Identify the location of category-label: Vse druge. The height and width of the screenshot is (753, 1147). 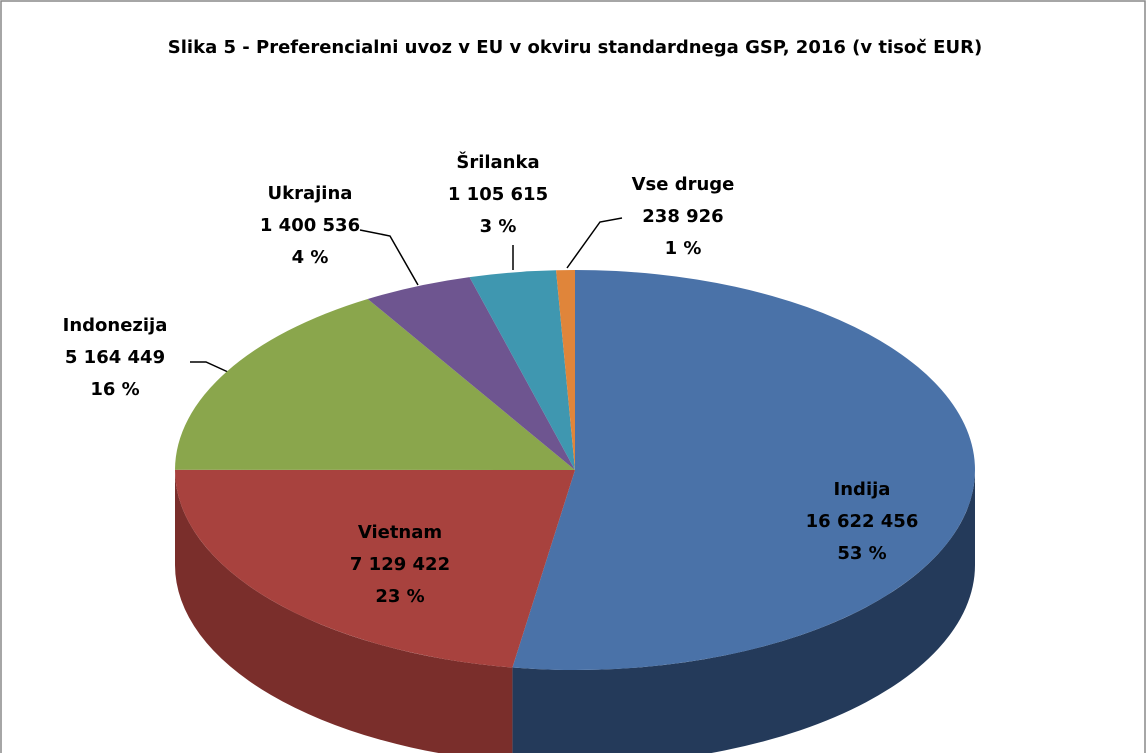
(683, 184).